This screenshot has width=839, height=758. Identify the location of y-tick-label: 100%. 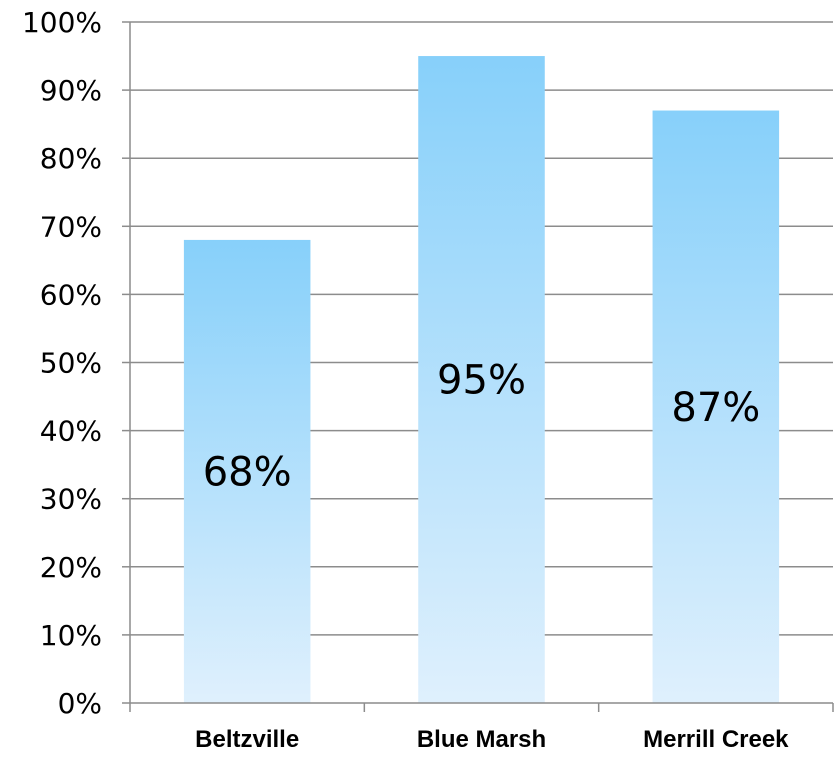
(62, 22).